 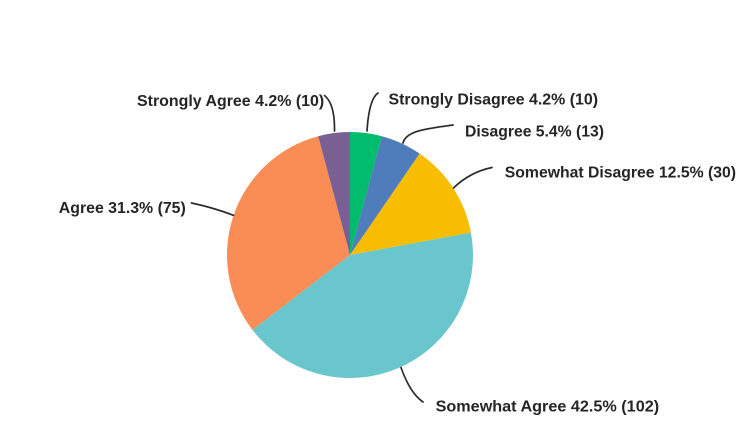 What do you see at coordinates (620, 172) in the screenshot?
I see `svg-text: Somewhat Disagree 12.5% (30)` at bounding box center [620, 172].